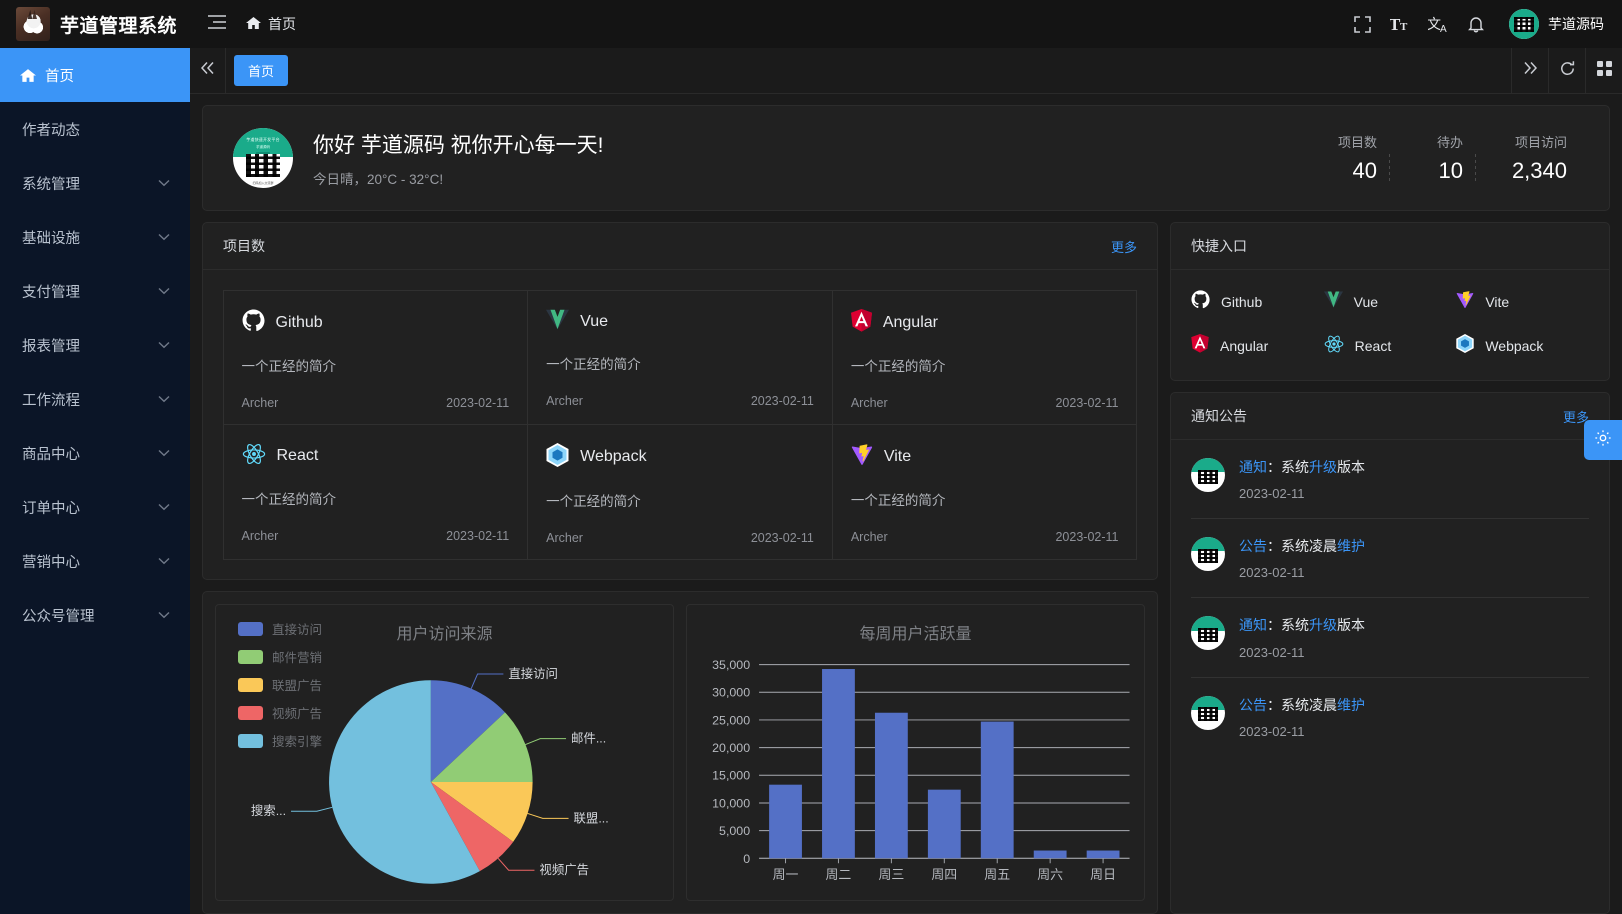 The image size is (1622, 914). I want to click on breadcrumb: 首页, so click(271, 24).